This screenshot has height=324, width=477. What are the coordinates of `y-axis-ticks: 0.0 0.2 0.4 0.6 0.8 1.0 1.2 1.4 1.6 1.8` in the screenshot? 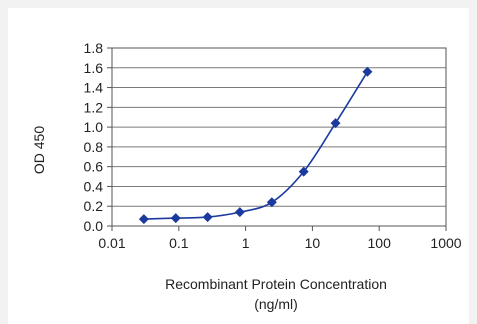 It's located at (98, 137).